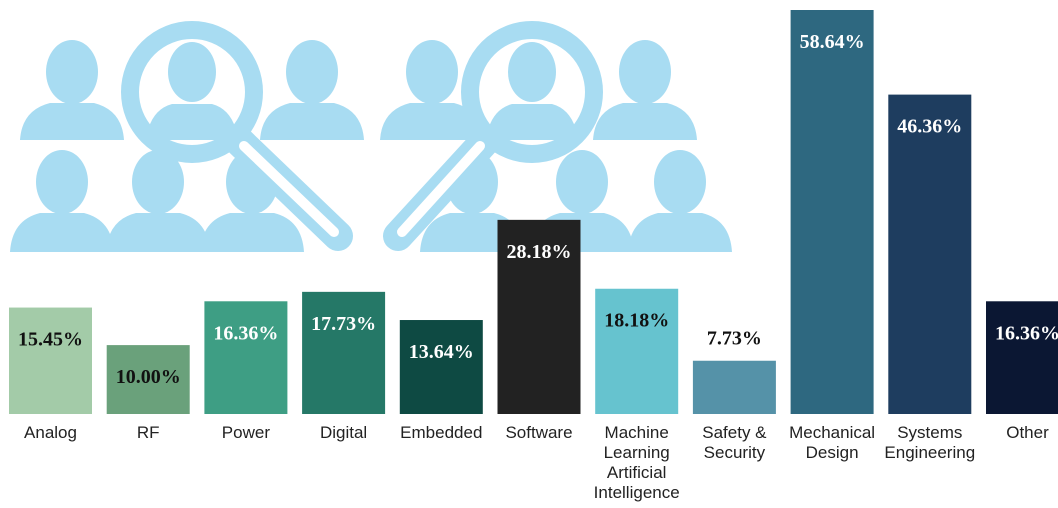 The height and width of the screenshot is (508, 1058). What do you see at coordinates (734, 339) in the screenshot?
I see `value-label: 7.73%` at bounding box center [734, 339].